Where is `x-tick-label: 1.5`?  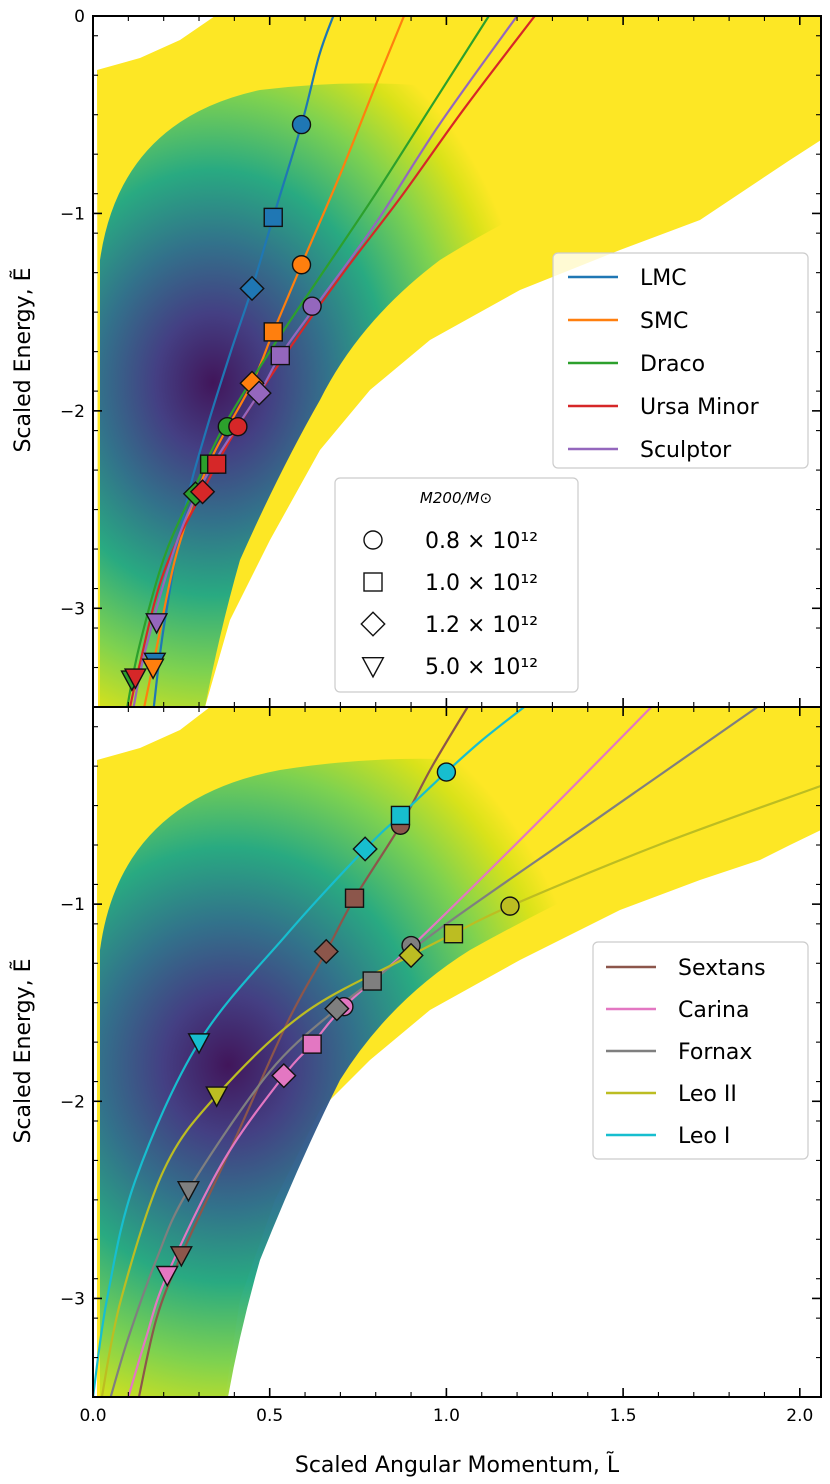 x-tick-label: 1.5 is located at coordinates (623, 1416).